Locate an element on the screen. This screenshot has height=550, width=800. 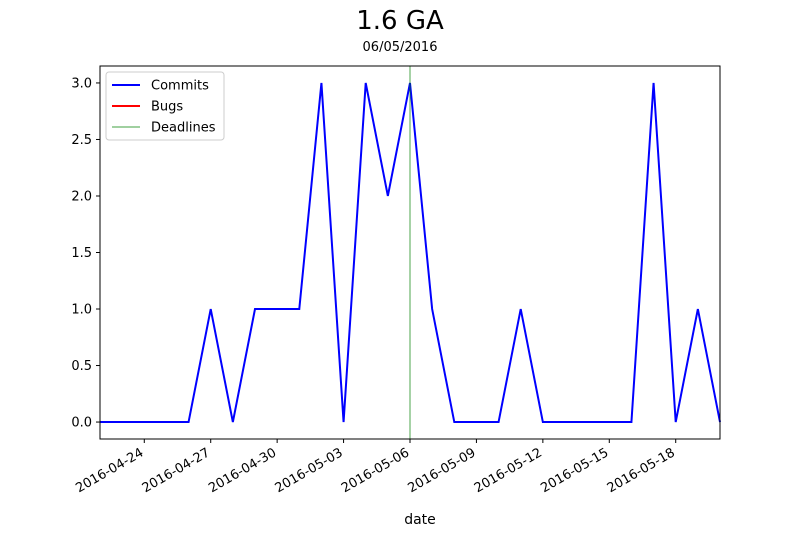
y-tick-label: 0.5 is located at coordinates (81, 366).